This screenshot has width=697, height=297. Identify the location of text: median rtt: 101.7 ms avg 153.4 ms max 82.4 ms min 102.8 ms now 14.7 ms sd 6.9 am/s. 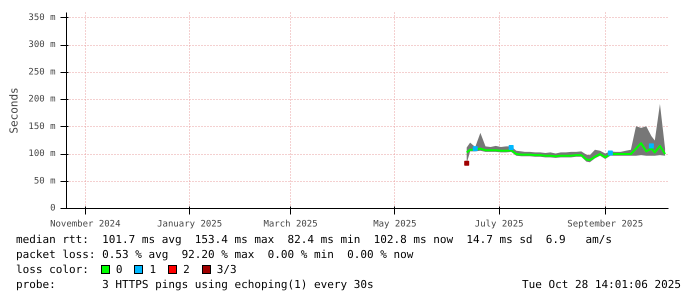
(315, 239).